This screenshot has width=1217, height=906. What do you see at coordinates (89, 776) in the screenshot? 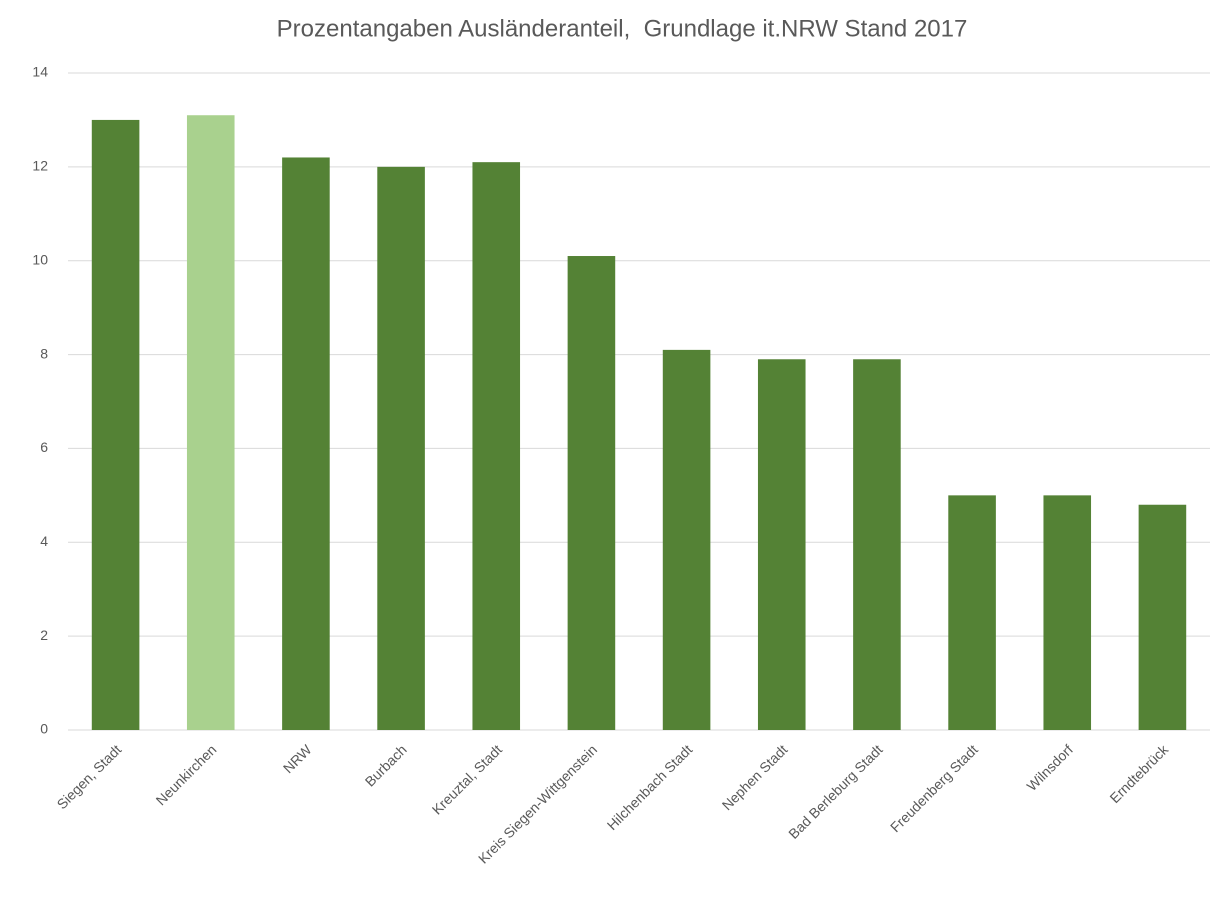
I see `x-tick-label: Siegen, Stadt` at bounding box center [89, 776].